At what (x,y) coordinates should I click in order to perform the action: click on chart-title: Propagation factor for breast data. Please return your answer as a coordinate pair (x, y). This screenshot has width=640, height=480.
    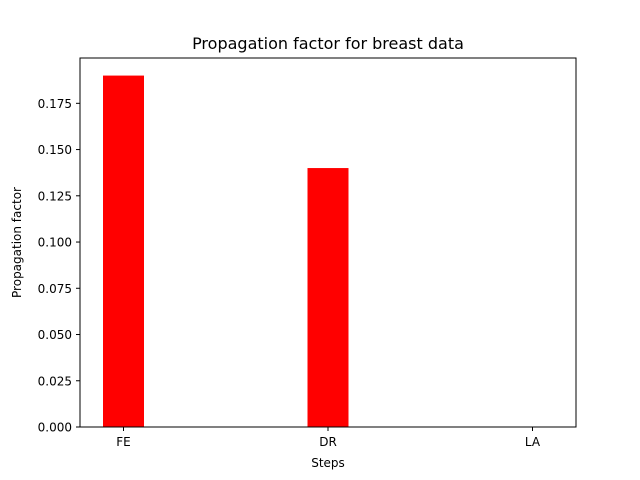
    Looking at the image, I should click on (328, 43).